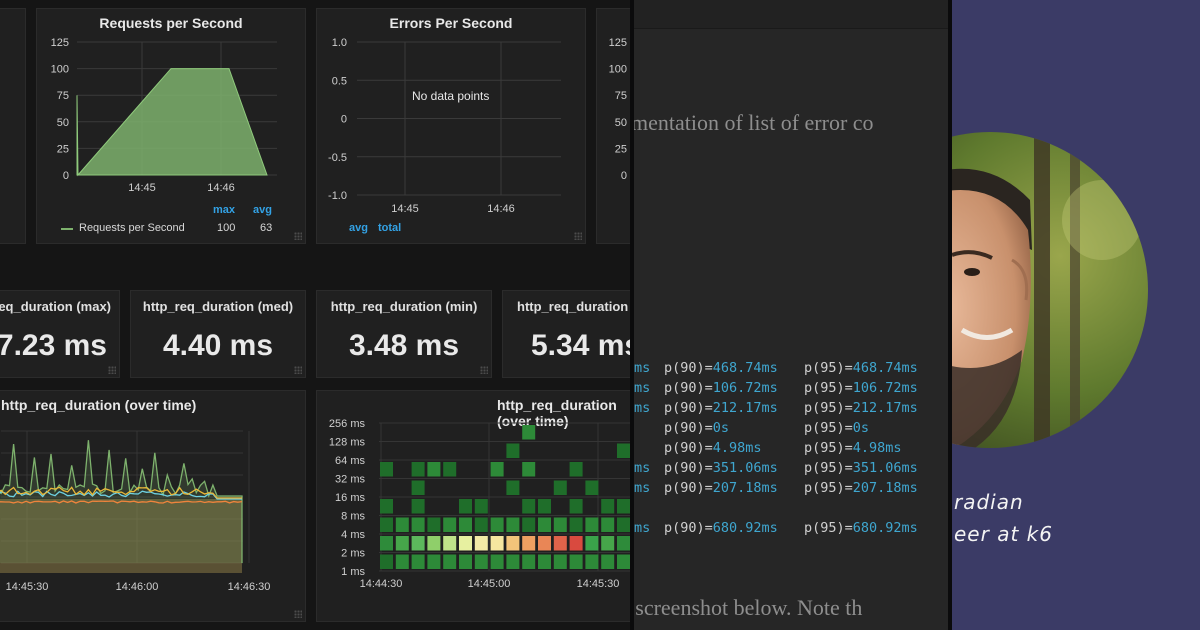 Image resolution: width=1200 pixels, height=630 pixels. What do you see at coordinates (350, 498) in the screenshot?
I see `y-tick-label: 16 ms` at bounding box center [350, 498].